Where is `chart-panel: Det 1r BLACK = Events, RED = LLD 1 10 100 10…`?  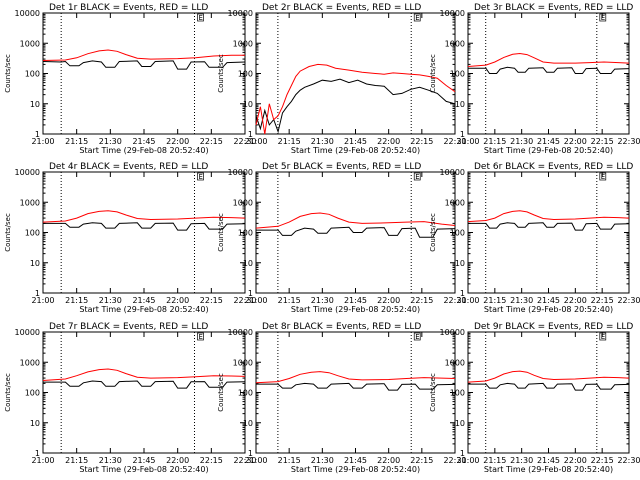
chart-panel: Det 1r BLACK = Events, RED = LLD 1 10 100 10… is located at coordinates (130, 79).